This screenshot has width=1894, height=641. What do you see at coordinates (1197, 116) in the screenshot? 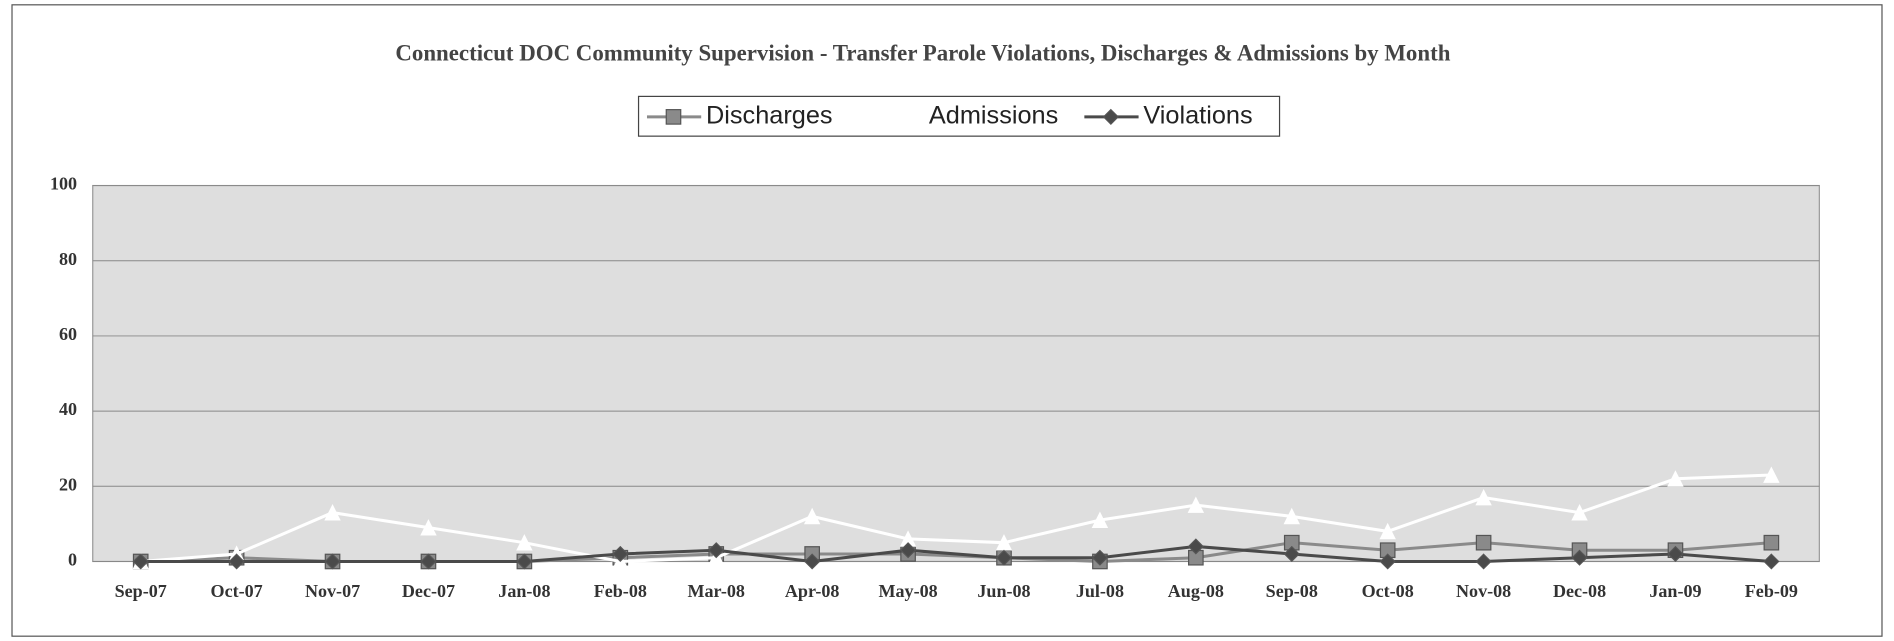
I see `legend-label: Violations` at bounding box center [1197, 116].